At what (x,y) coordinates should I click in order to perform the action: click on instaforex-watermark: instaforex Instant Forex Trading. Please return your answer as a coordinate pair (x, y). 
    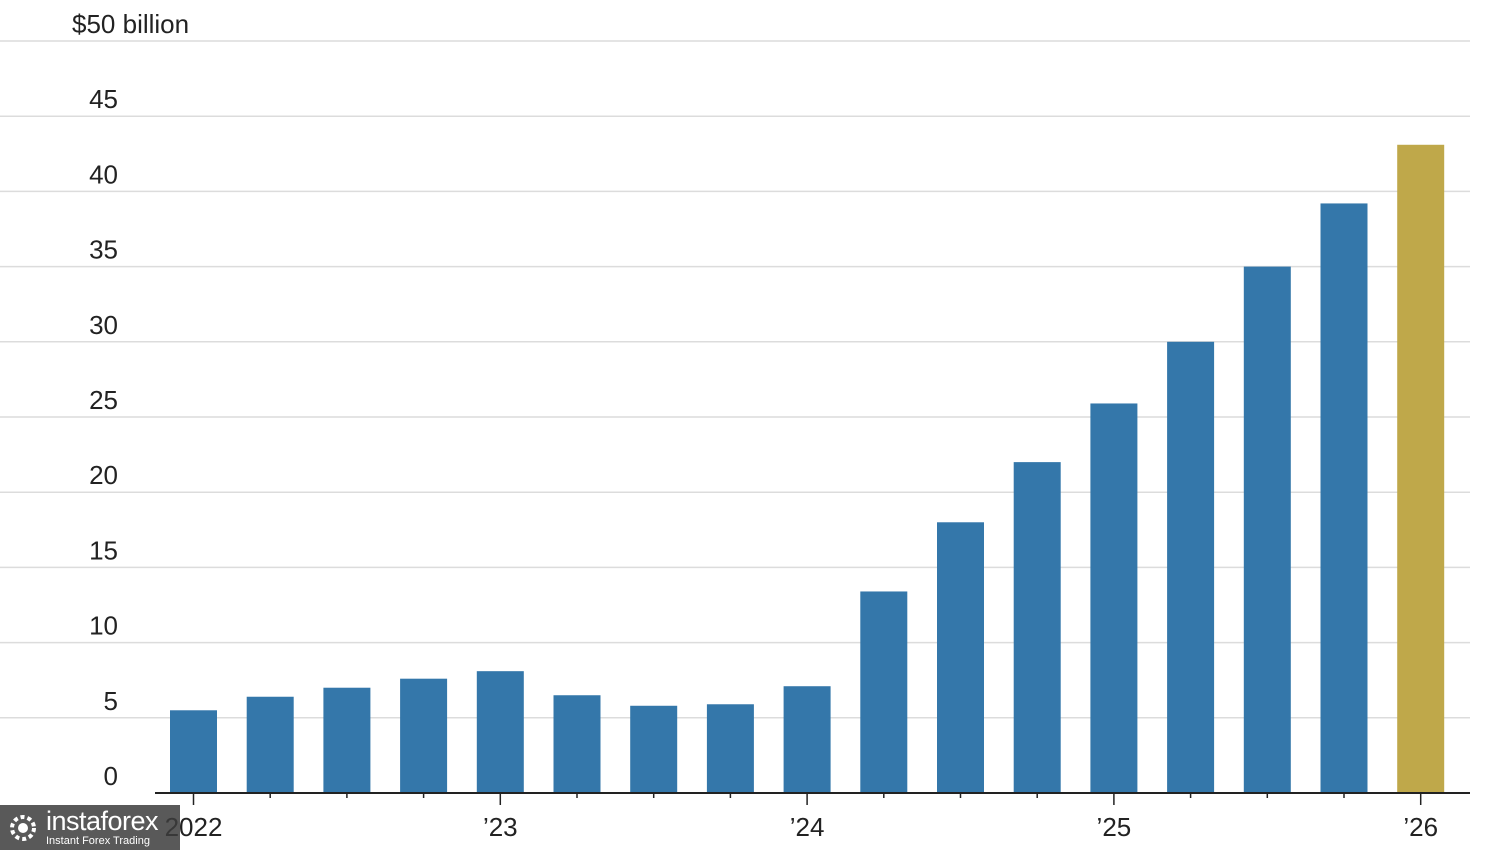
    Looking at the image, I should click on (90, 827).